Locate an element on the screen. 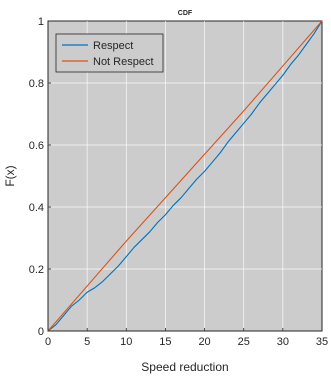  legend-label: Not Respect is located at coordinates (123, 62).